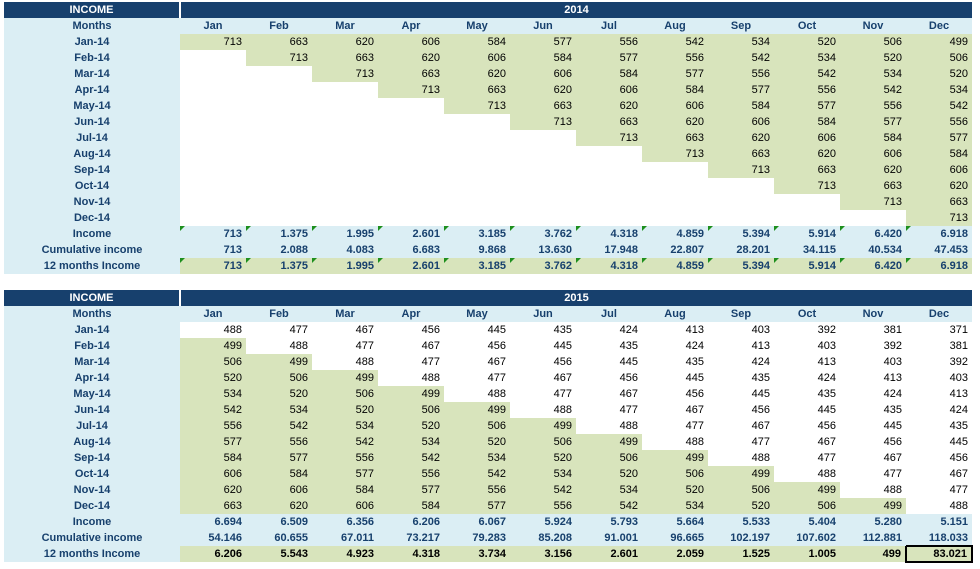  Describe the element at coordinates (873, 538) in the screenshot. I see `total-cell: 112.881` at that location.